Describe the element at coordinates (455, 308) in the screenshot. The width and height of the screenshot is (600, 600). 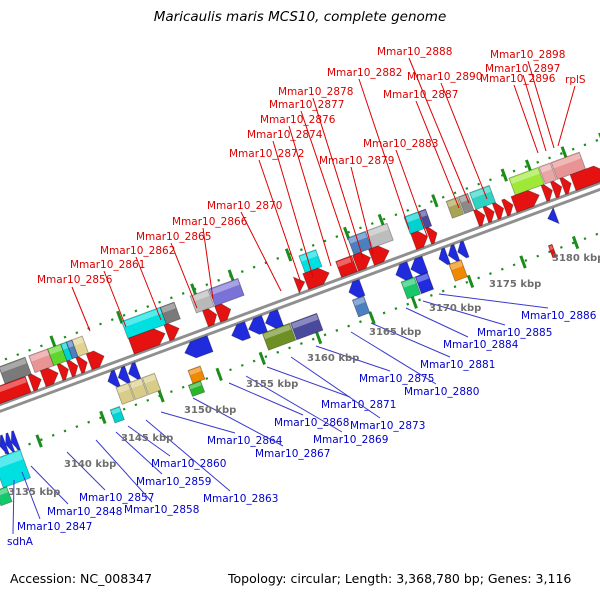
I see `position-label: 3170 kbp` at that location.